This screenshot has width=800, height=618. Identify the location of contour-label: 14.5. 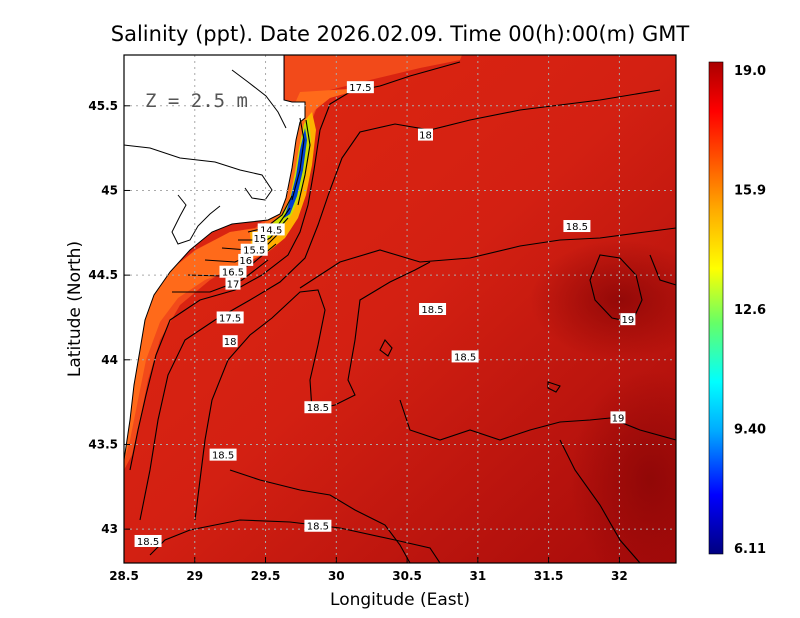
(271, 230).